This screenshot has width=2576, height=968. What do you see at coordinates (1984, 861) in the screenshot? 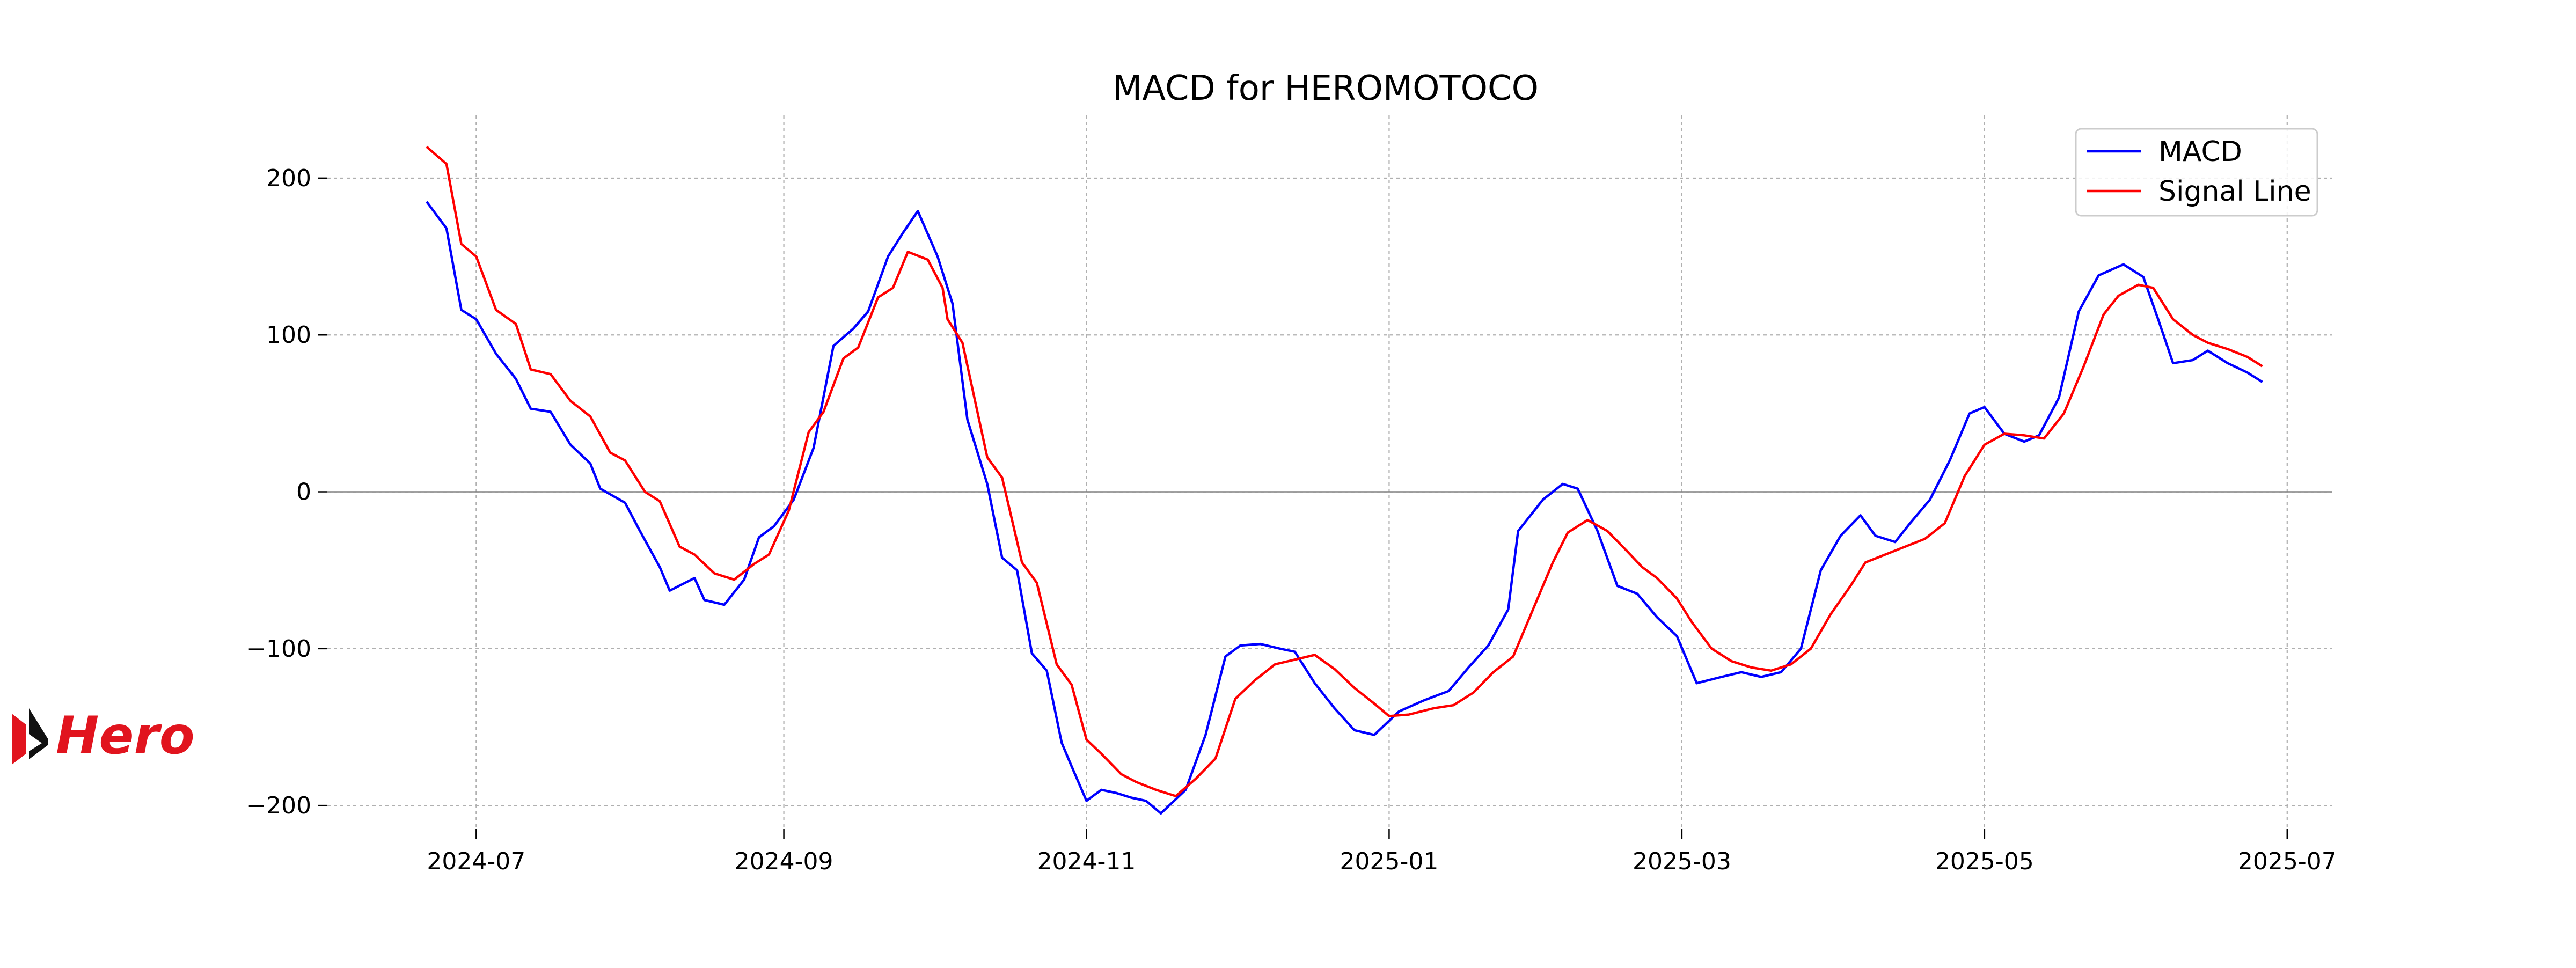
I see `x-tick-label: 2025-05` at bounding box center [1984, 861].